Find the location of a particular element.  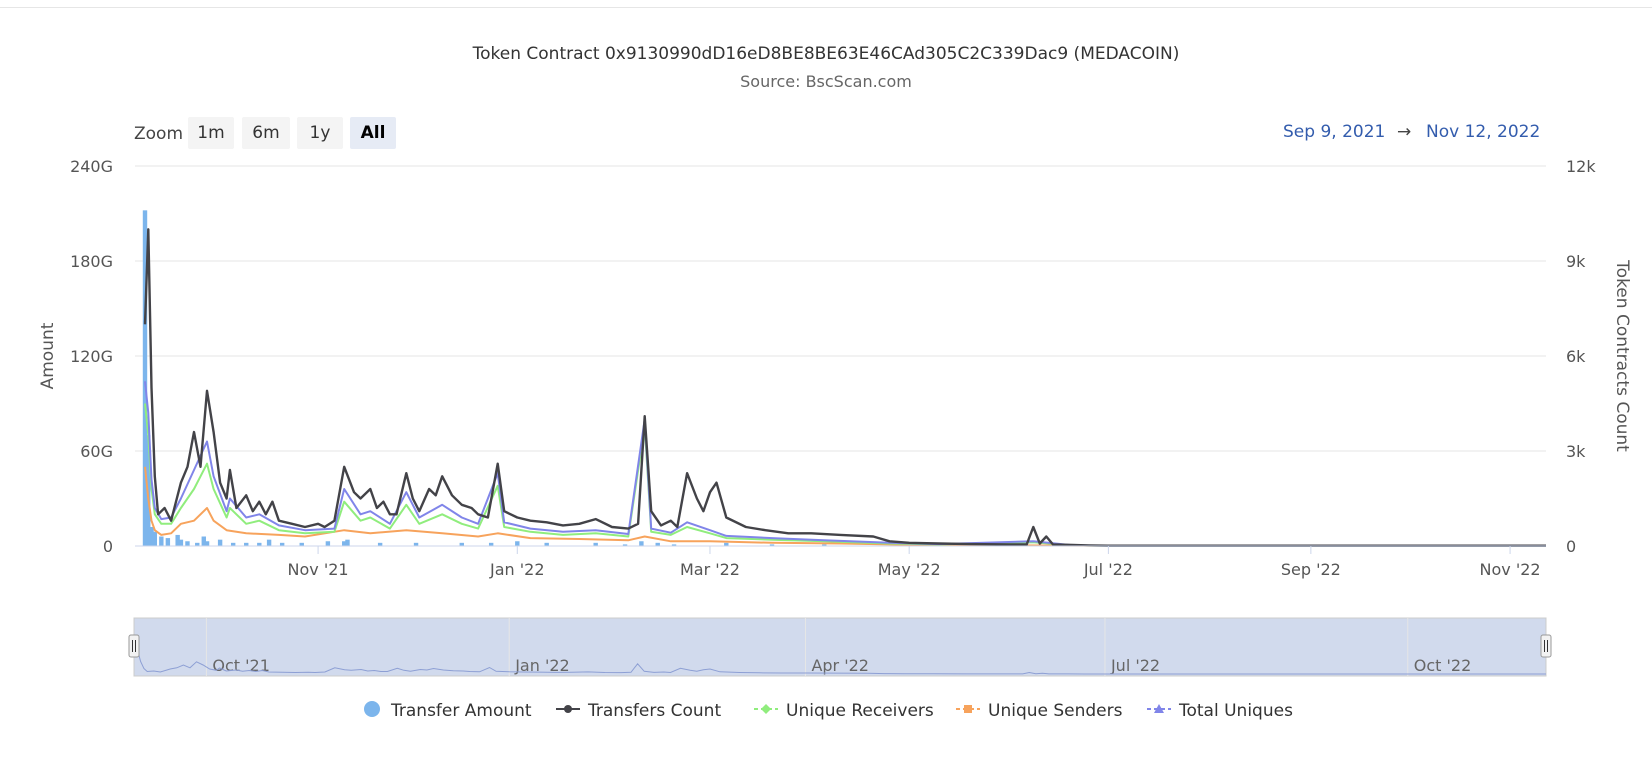

y-left-tick-label: 240G is located at coordinates (91, 166).